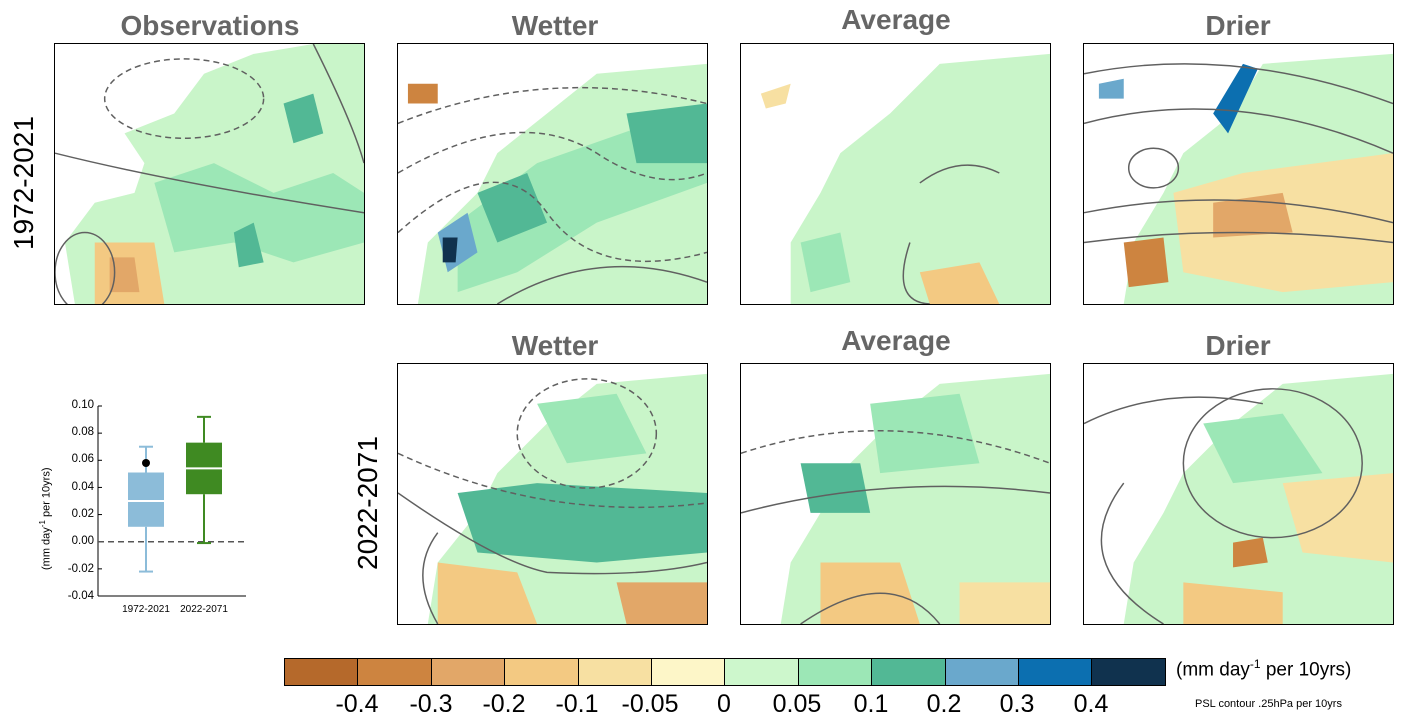  What do you see at coordinates (552, 174) in the screenshot?
I see `map-wetter-top` at bounding box center [552, 174].